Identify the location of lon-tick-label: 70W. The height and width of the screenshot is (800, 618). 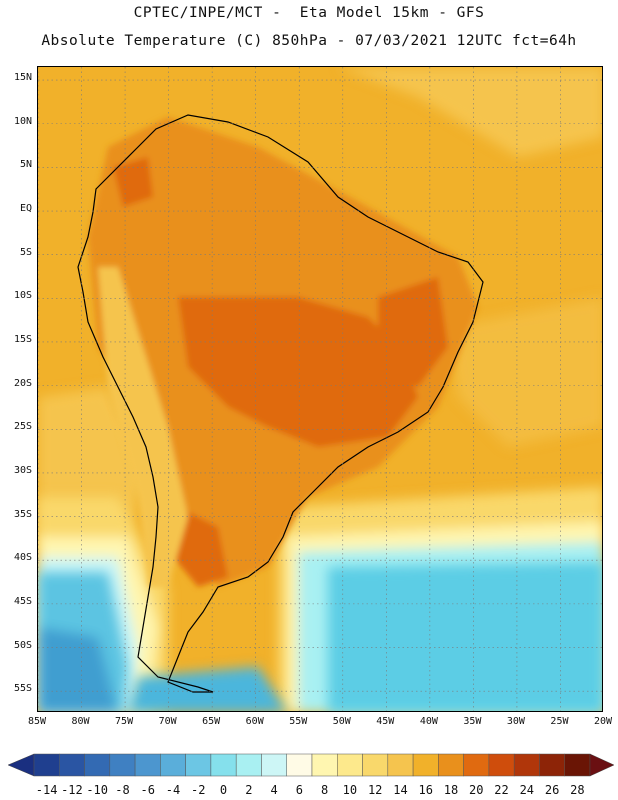
(167, 721).